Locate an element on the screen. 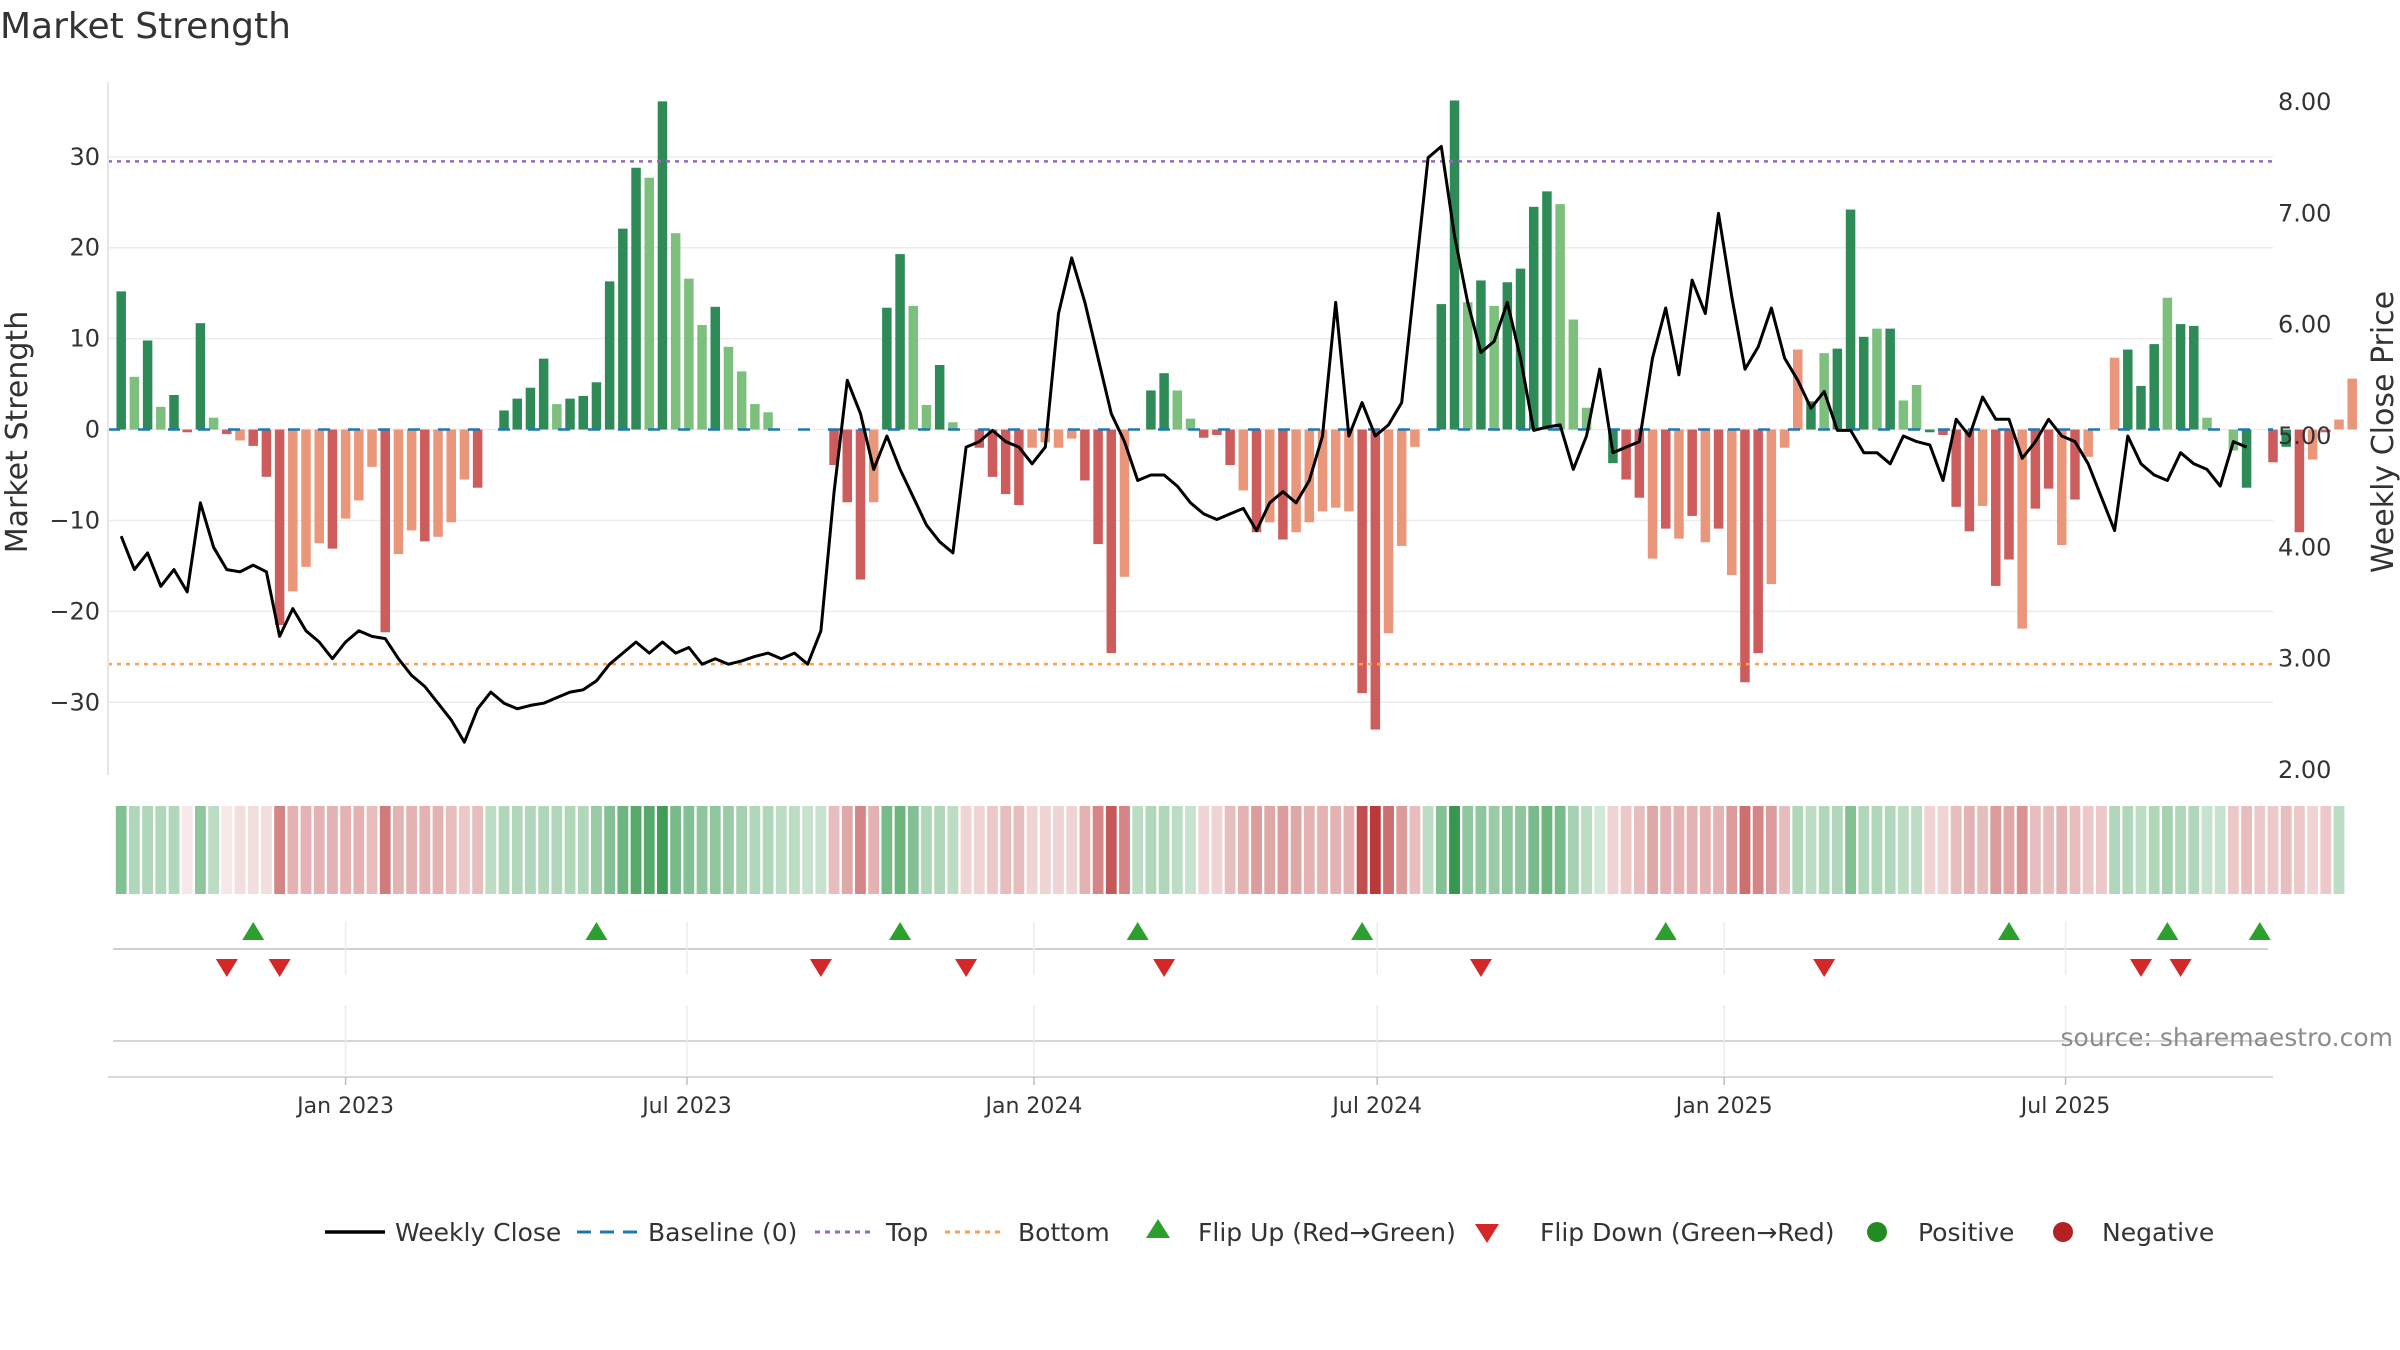 Image resolution: width=2400 pixels, height=1350 pixels. legend-negative-icon is located at coordinates (2063, 1232).